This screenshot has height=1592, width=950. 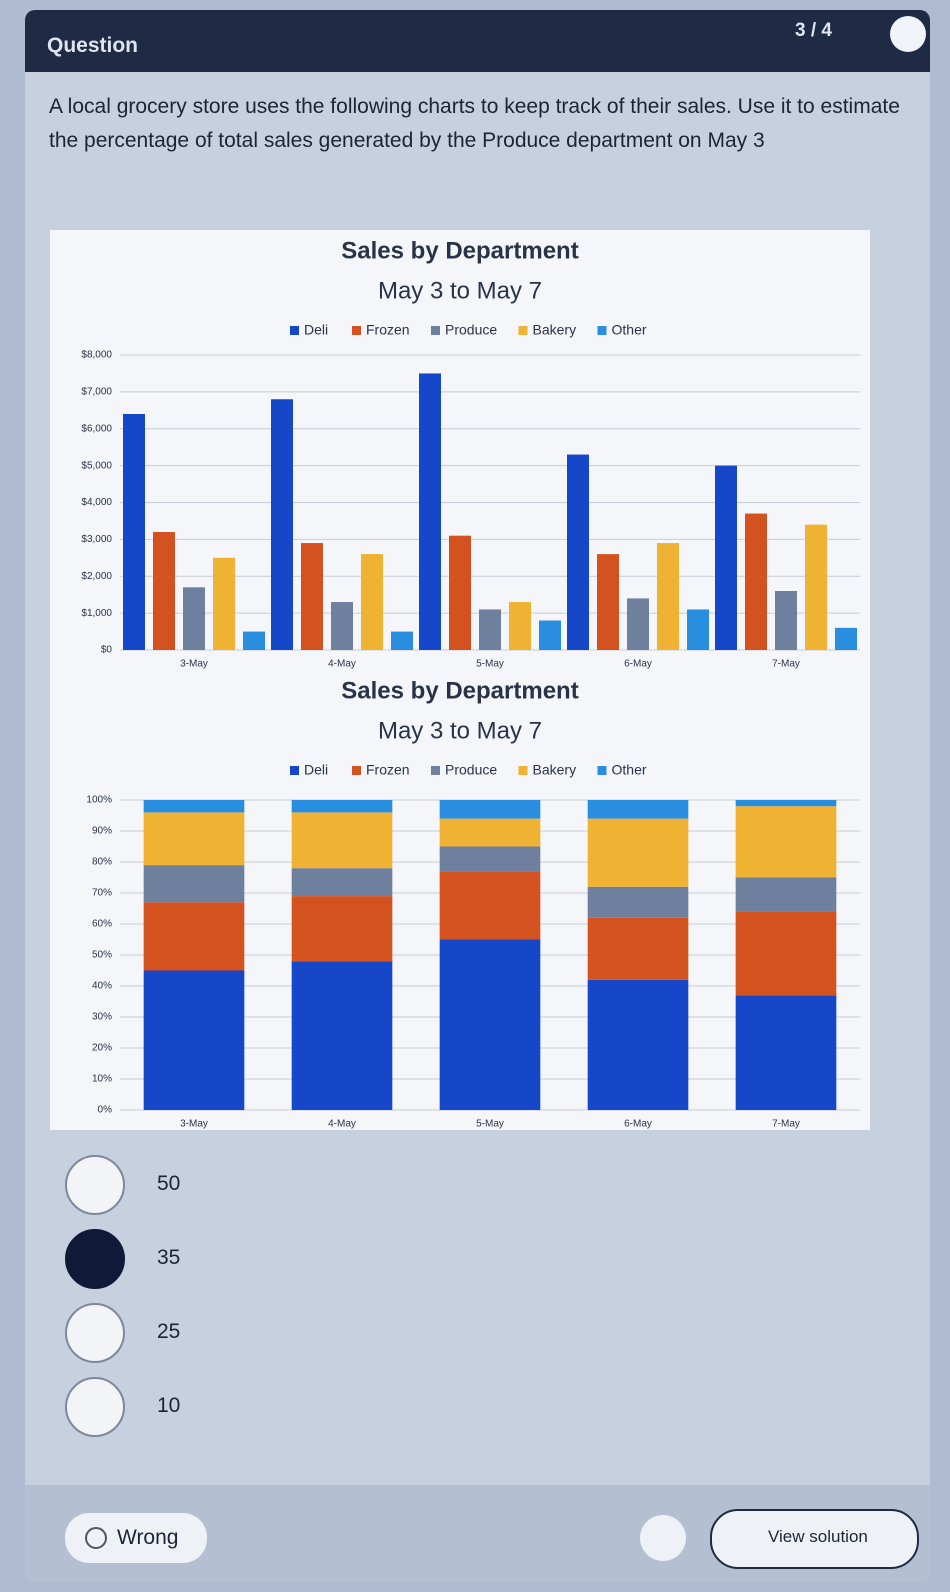 I want to click on answer-option: 10, so click(x=265, y=1407).